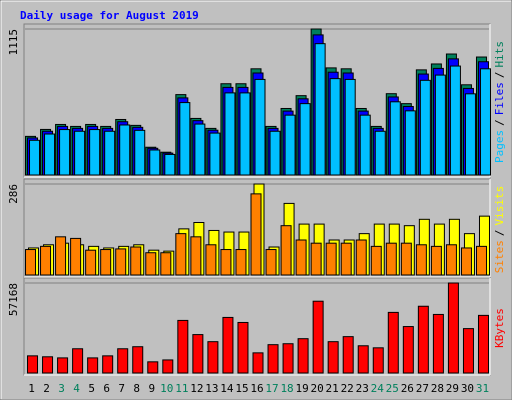 The image size is (512, 400). Describe the element at coordinates (467, 388) in the screenshot. I see `x-tick-label: 30` at that location.